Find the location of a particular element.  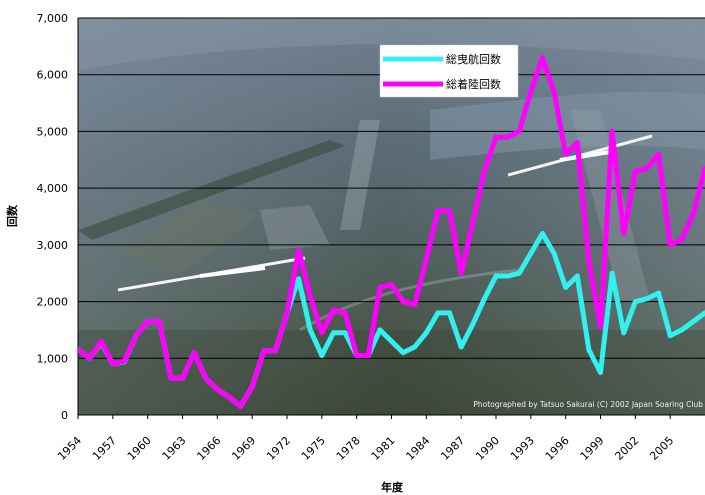

series-1-point-1964 is located at coordinates (194, 353).